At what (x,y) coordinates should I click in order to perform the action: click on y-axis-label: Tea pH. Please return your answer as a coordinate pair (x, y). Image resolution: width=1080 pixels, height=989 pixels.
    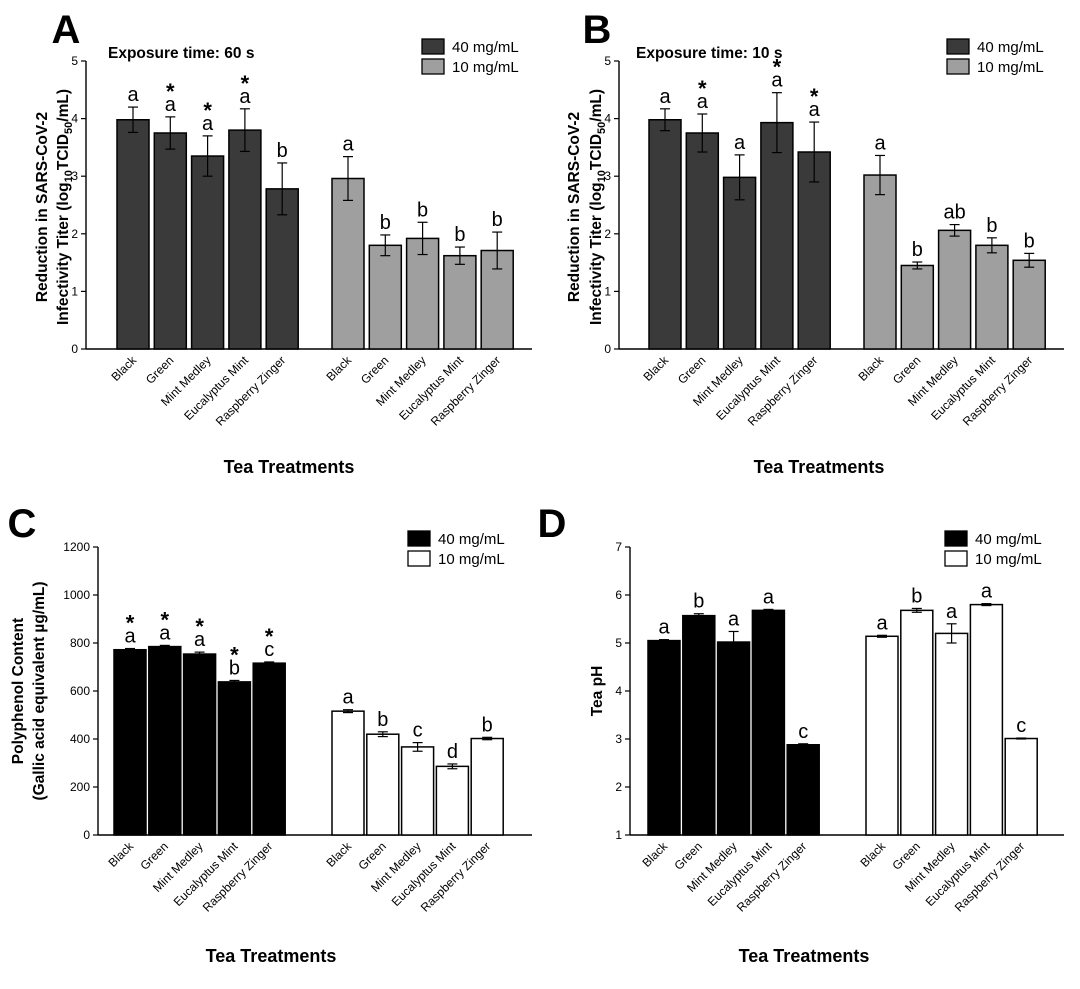
    Looking at the image, I should click on (597, 691).